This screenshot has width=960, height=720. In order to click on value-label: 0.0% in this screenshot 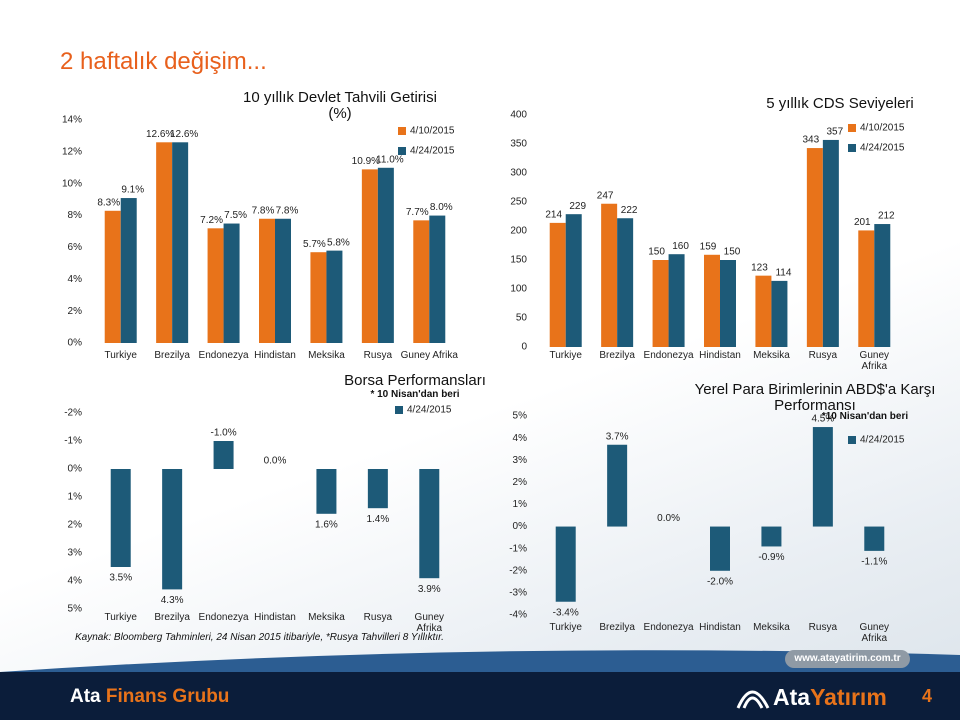, I will do `click(275, 461)`.